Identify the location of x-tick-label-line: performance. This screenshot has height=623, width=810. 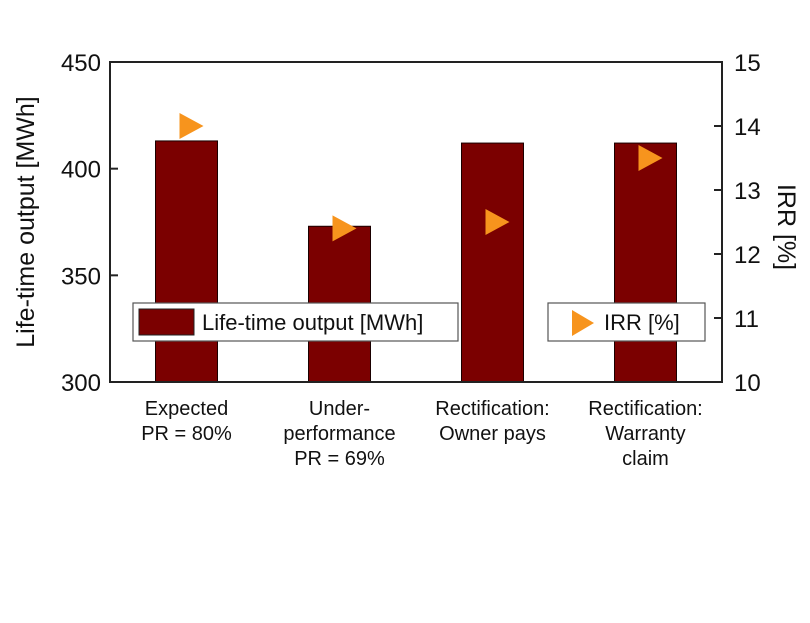
(339, 434).